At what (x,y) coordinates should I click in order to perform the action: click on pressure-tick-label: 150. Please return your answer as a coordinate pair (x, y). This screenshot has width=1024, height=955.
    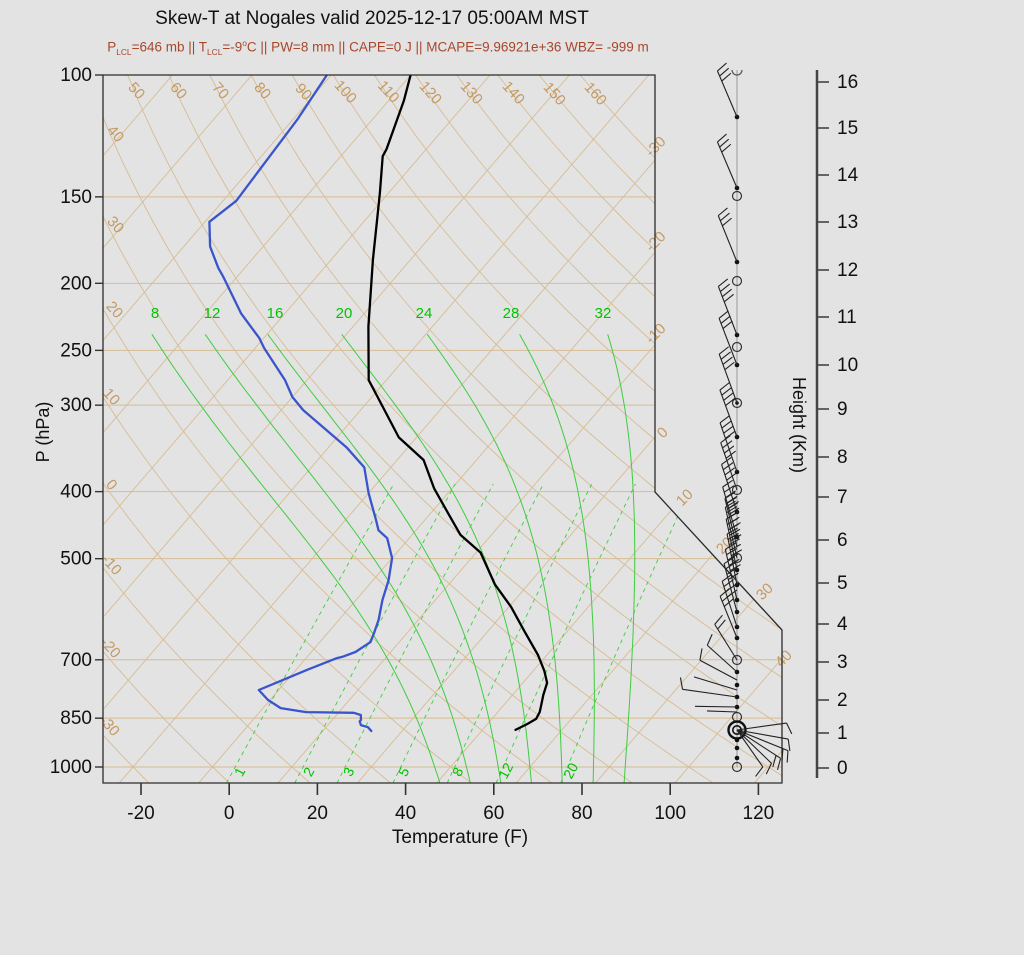
    Looking at the image, I should click on (76, 197).